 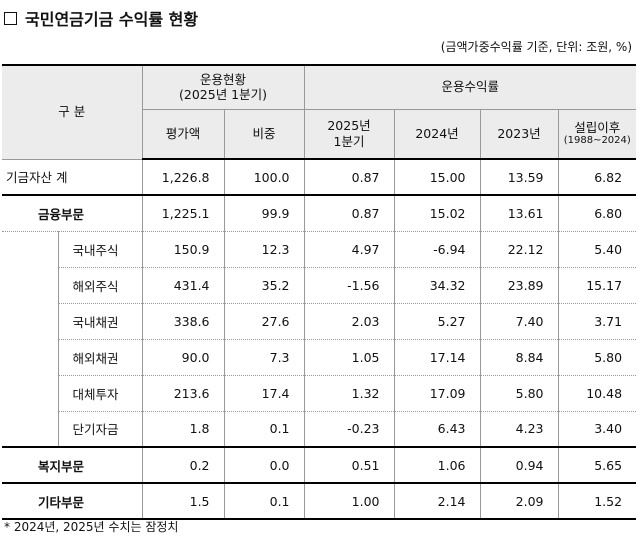 What do you see at coordinates (437, 213) in the screenshot?
I see `cell-2024: 15.02` at bounding box center [437, 213].